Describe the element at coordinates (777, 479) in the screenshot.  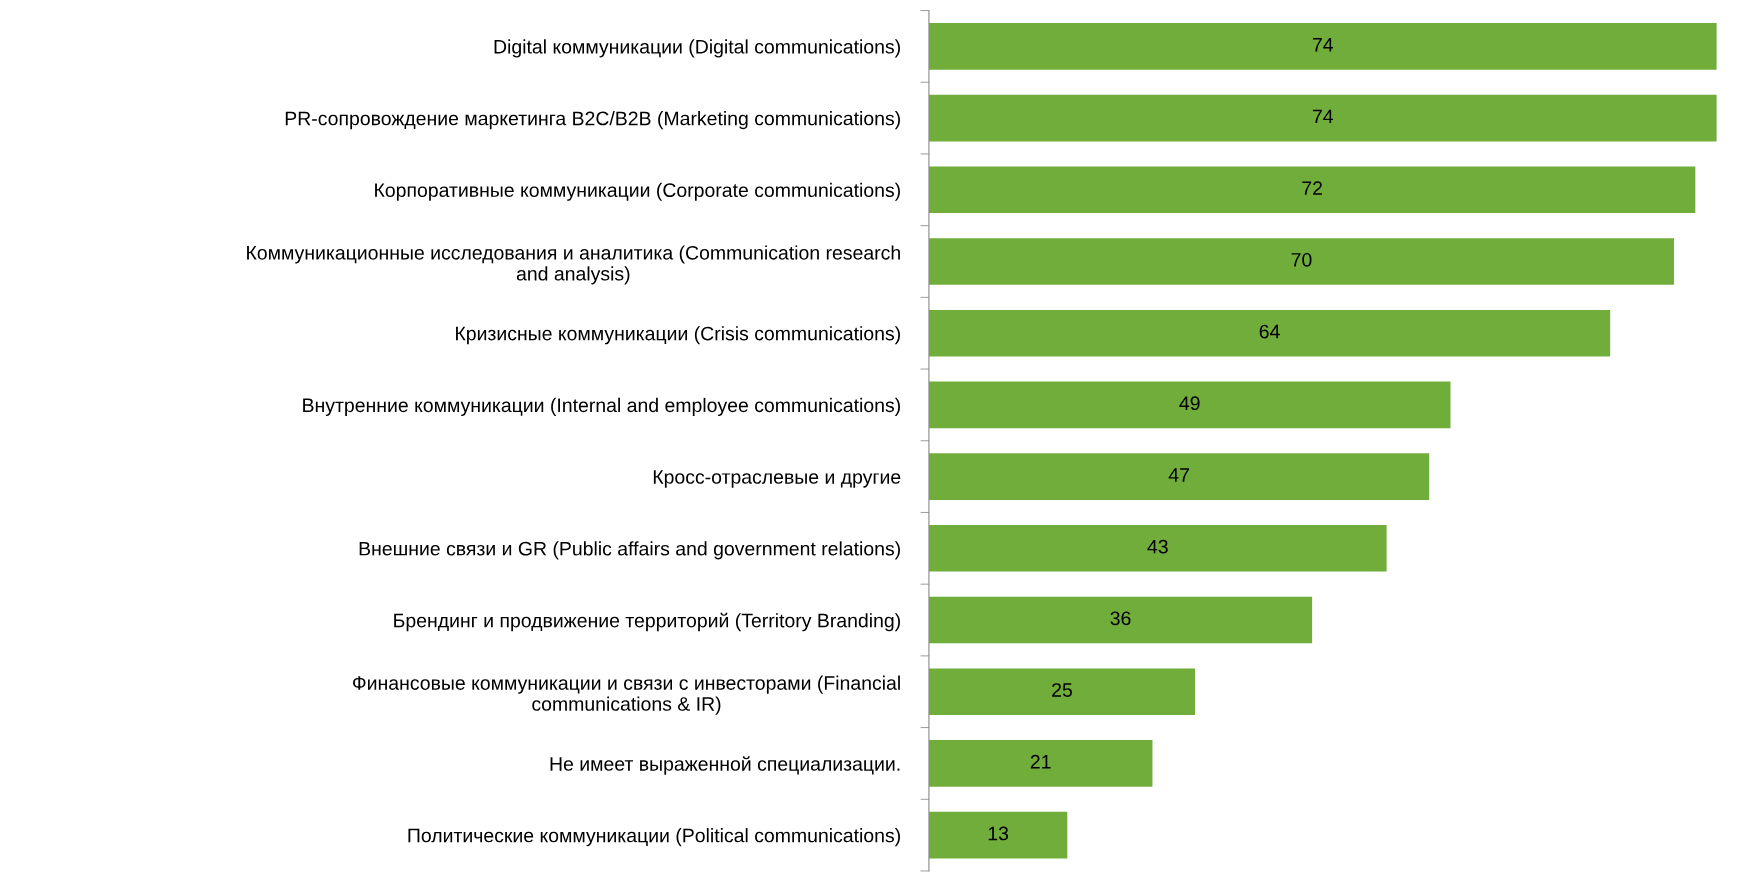
I see `y-tick-label: Кросс-отраслевые и другие` at that location.